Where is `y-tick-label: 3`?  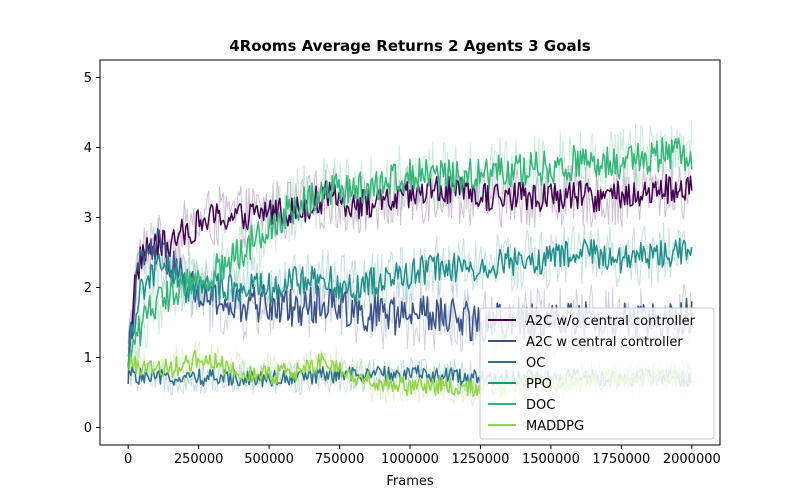 y-tick-label: 3 is located at coordinates (88, 218).